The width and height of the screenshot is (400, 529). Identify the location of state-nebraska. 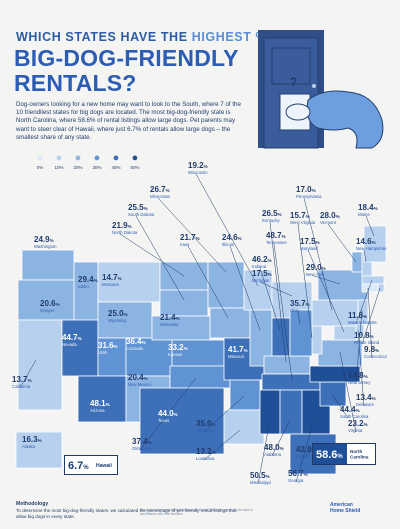
(181, 328).